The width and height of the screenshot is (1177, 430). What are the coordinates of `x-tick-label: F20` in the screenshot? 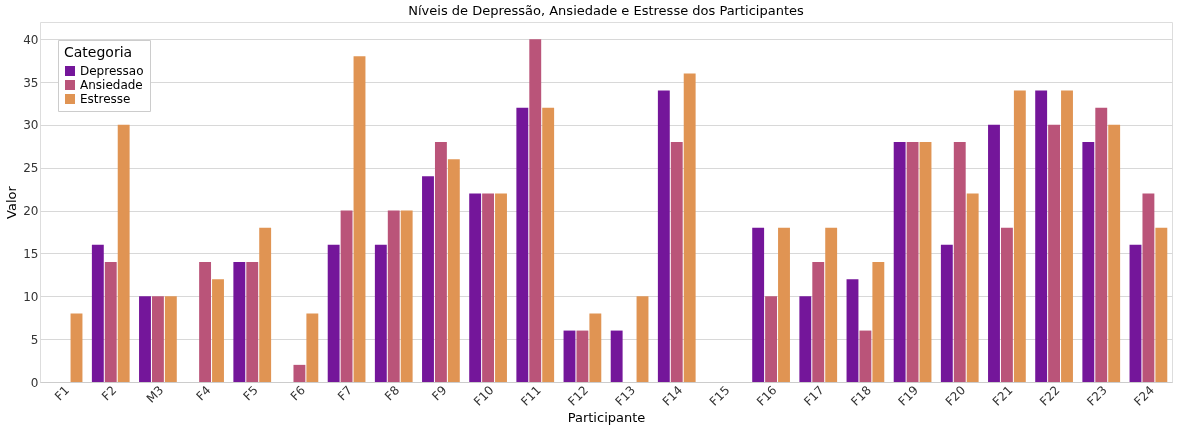 It's located at (955, 396).